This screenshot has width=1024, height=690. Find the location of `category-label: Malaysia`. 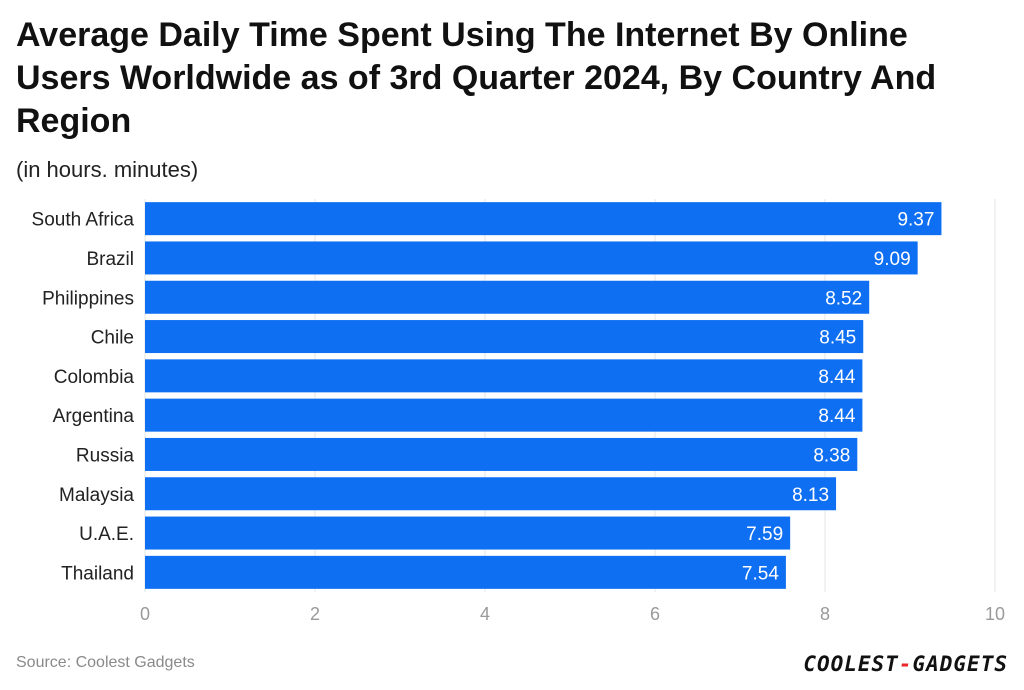

category-label: Malaysia is located at coordinates (96, 495).